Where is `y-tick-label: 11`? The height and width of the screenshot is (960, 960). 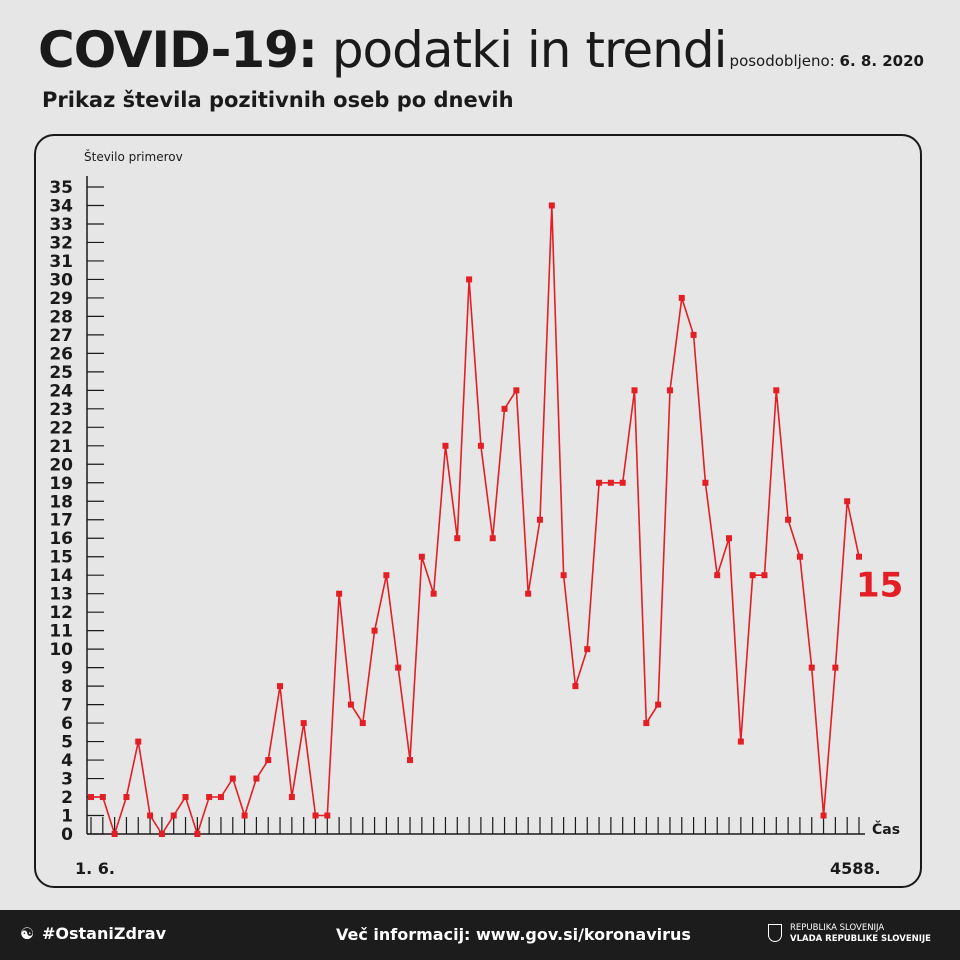 y-tick-label: 11 is located at coordinates (61, 632).